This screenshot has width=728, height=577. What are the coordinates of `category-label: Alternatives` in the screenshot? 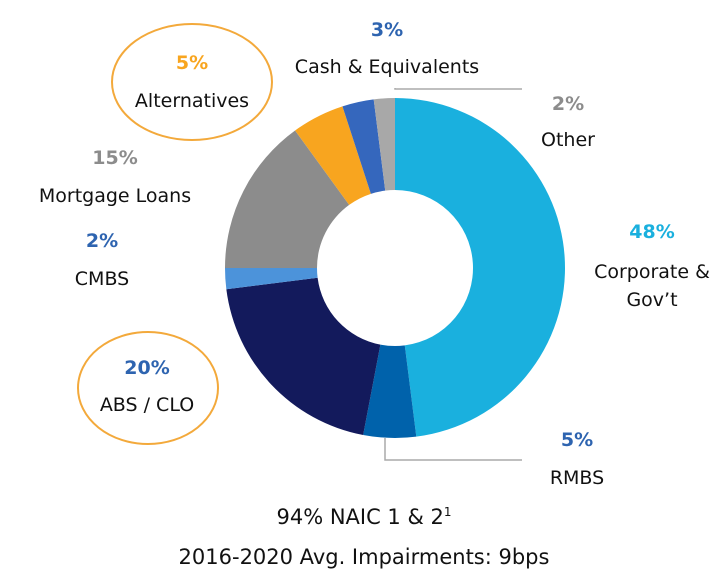 It's located at (192, 101).